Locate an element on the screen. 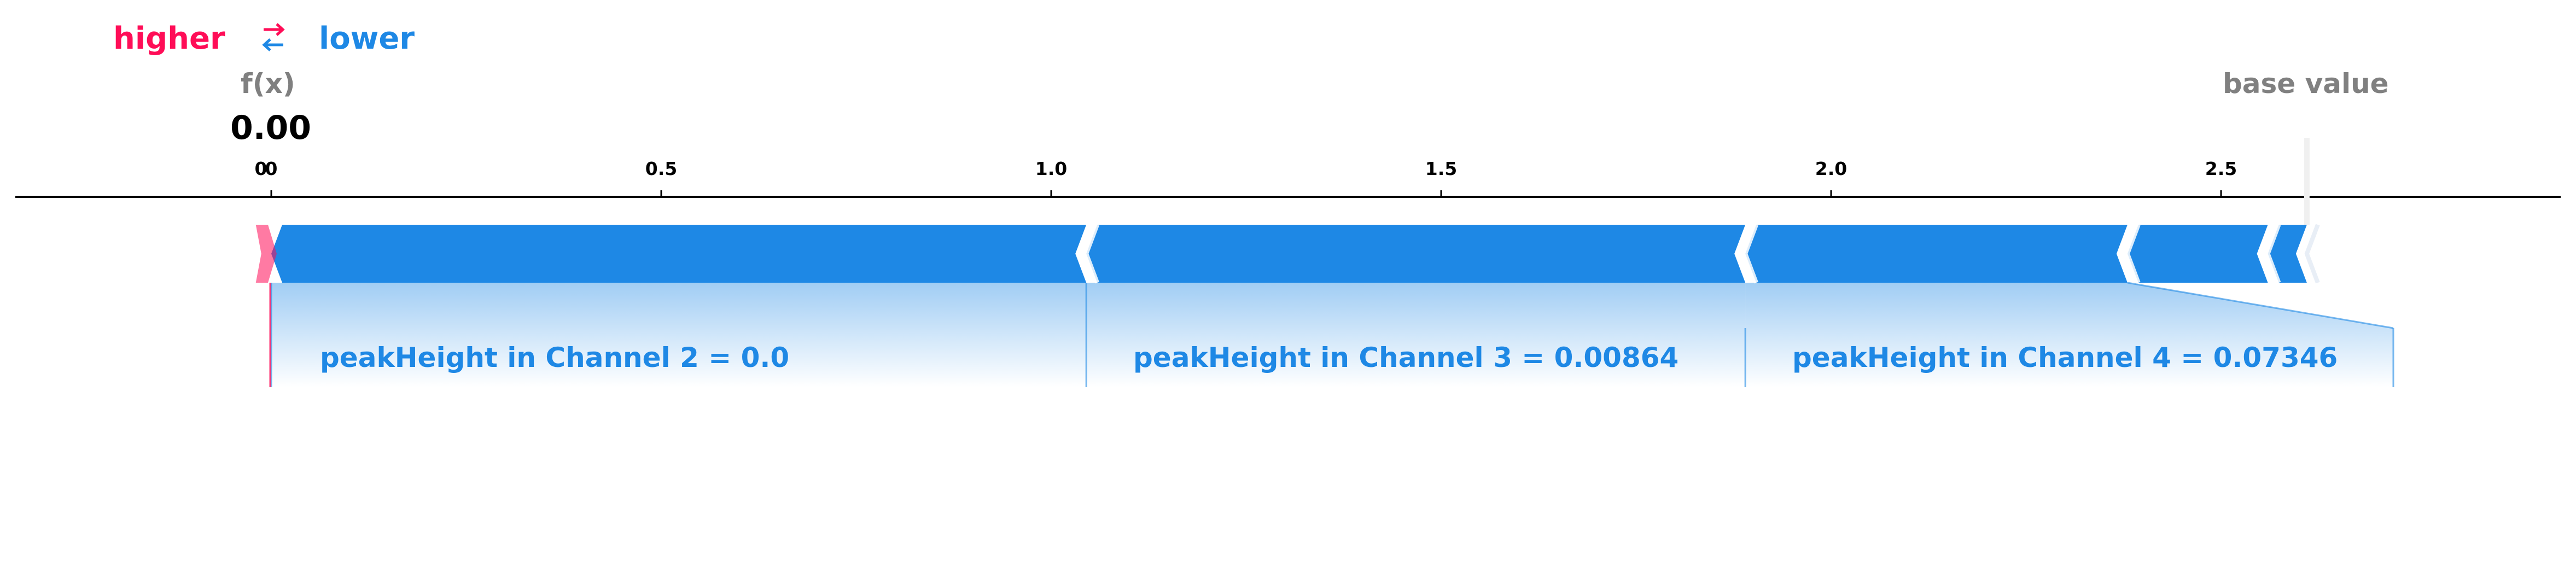 This screenshot has width=2576, height=584. feature-label-connector is located at coordinates (2260, 305).